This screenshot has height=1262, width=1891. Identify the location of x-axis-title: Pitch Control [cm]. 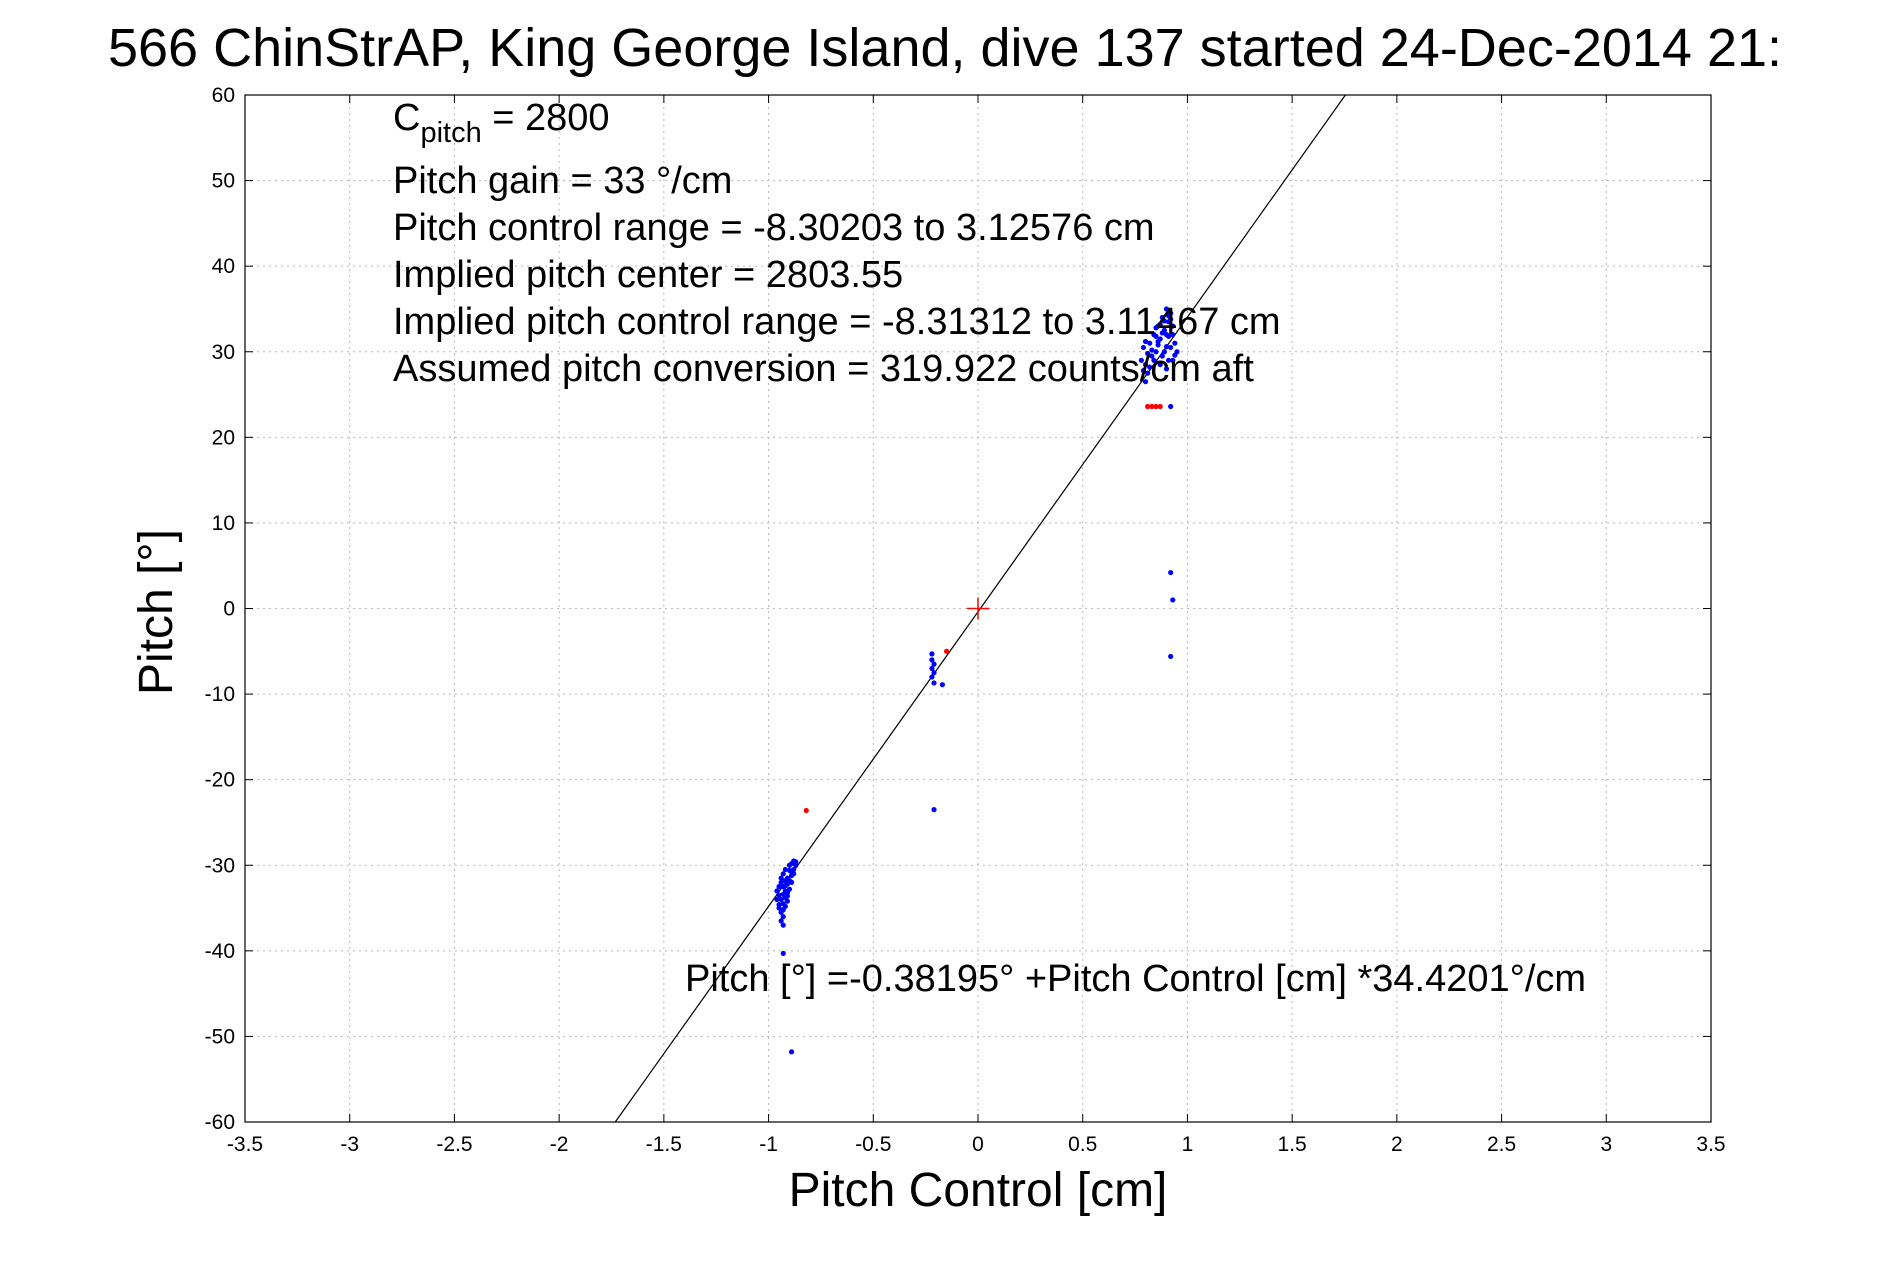
(978, 1190).